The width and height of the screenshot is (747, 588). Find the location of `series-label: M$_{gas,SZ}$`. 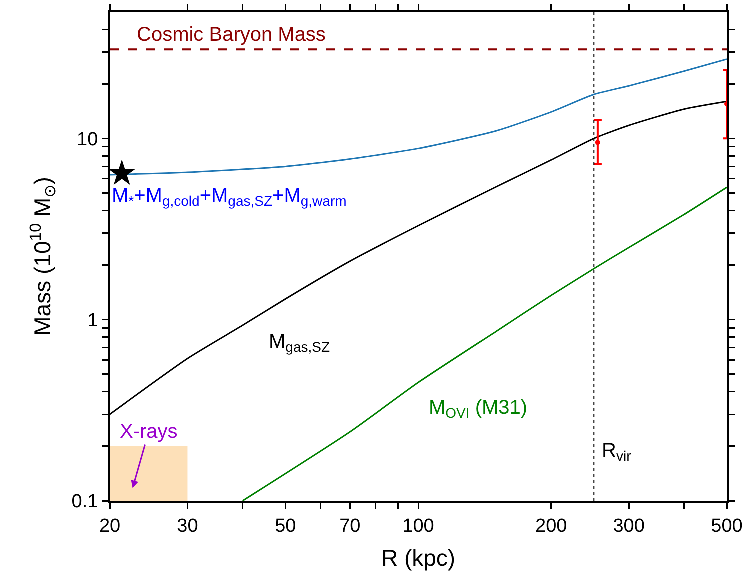

series-label: M$_{gas,SZ}$ is located at coordinates (299, 343).